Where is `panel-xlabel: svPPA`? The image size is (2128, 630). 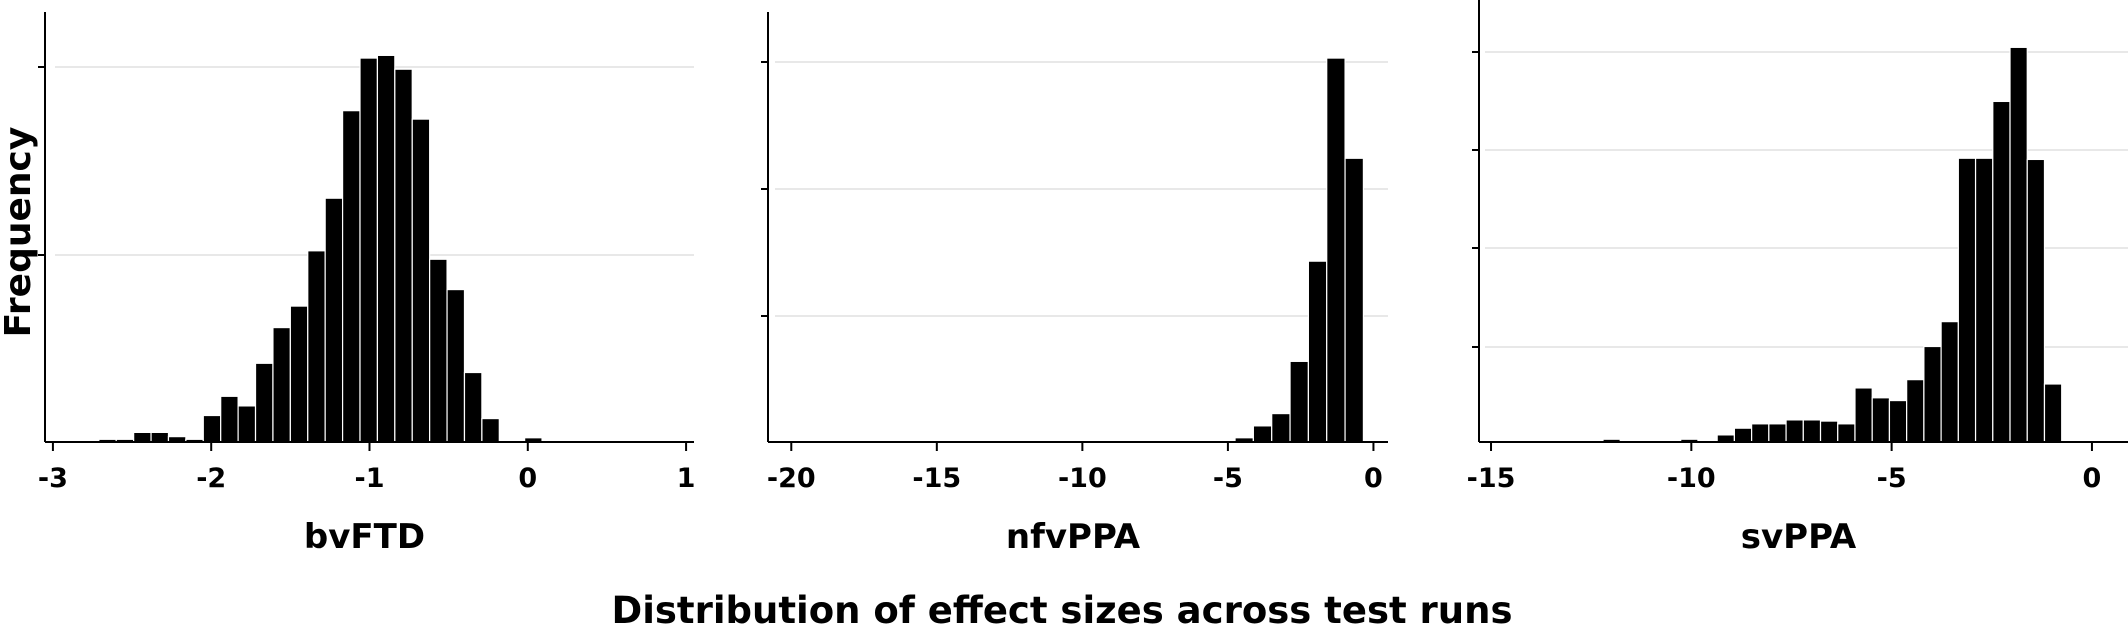 panel-xlabel: svPPA is located at coordinates (1799, 537).